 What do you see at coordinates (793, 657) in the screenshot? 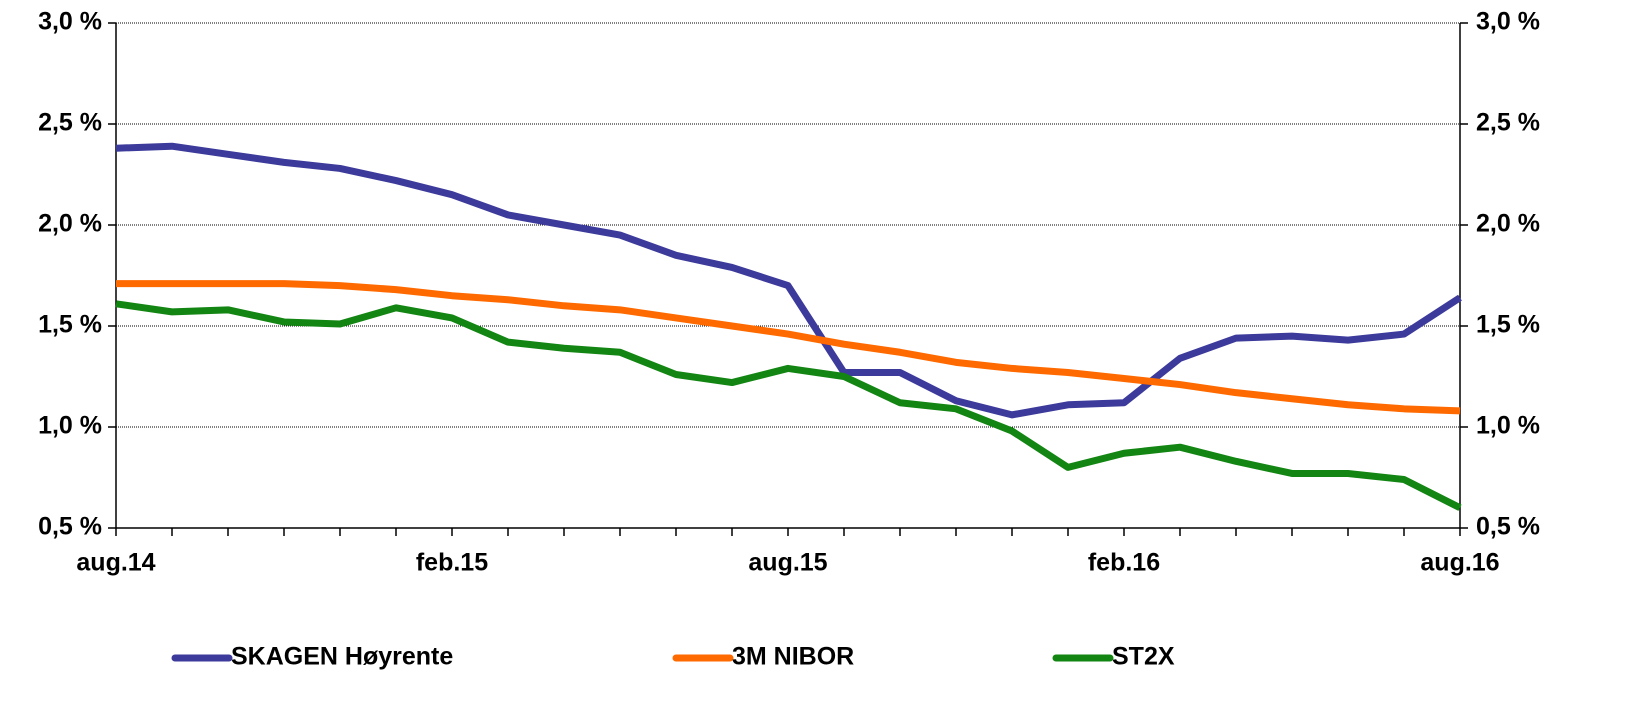
I see `legend-label: 3M NIBOR` at bounding box center [793, 657].